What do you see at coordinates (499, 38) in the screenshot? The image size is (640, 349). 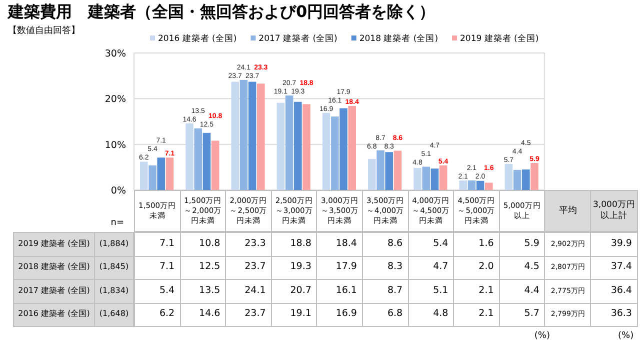 I see `legend-label: 2019 建築者 (全国)` at bounding box center [499, 38].